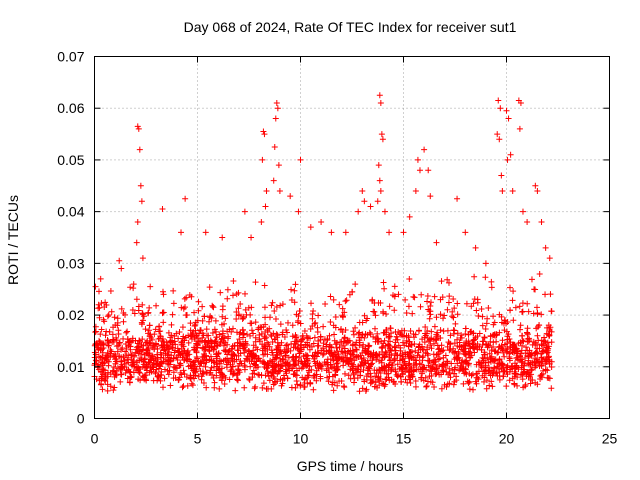 The height and width of the screenshot is (480, 640). I want to click on y-tick-label: 0.06, so click(70, 108).